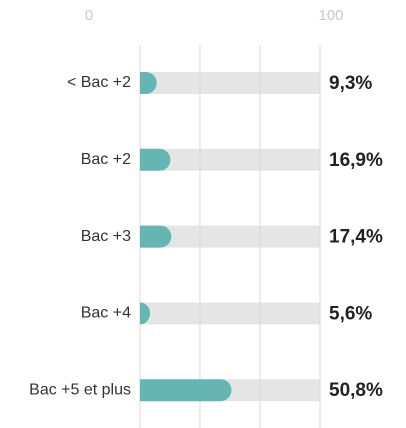 This screenshot has width=406, height=428. What do you see at coordinates (106, 313) in the screenshot?
I see `category-label: Bac +4` at bounding box center [106, 313].